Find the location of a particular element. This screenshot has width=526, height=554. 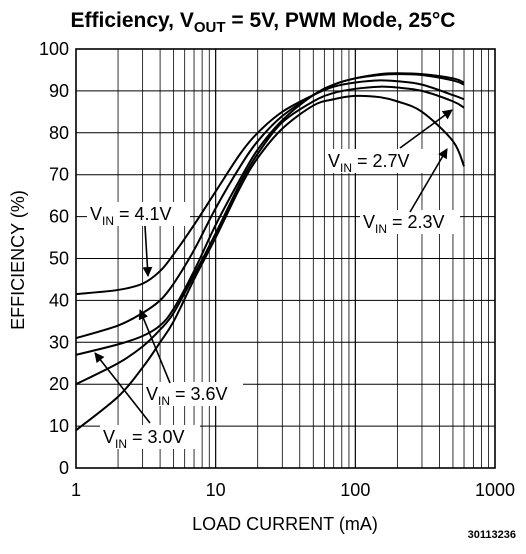

x-tick-label: 1000 is located at coordinates (495, 490).